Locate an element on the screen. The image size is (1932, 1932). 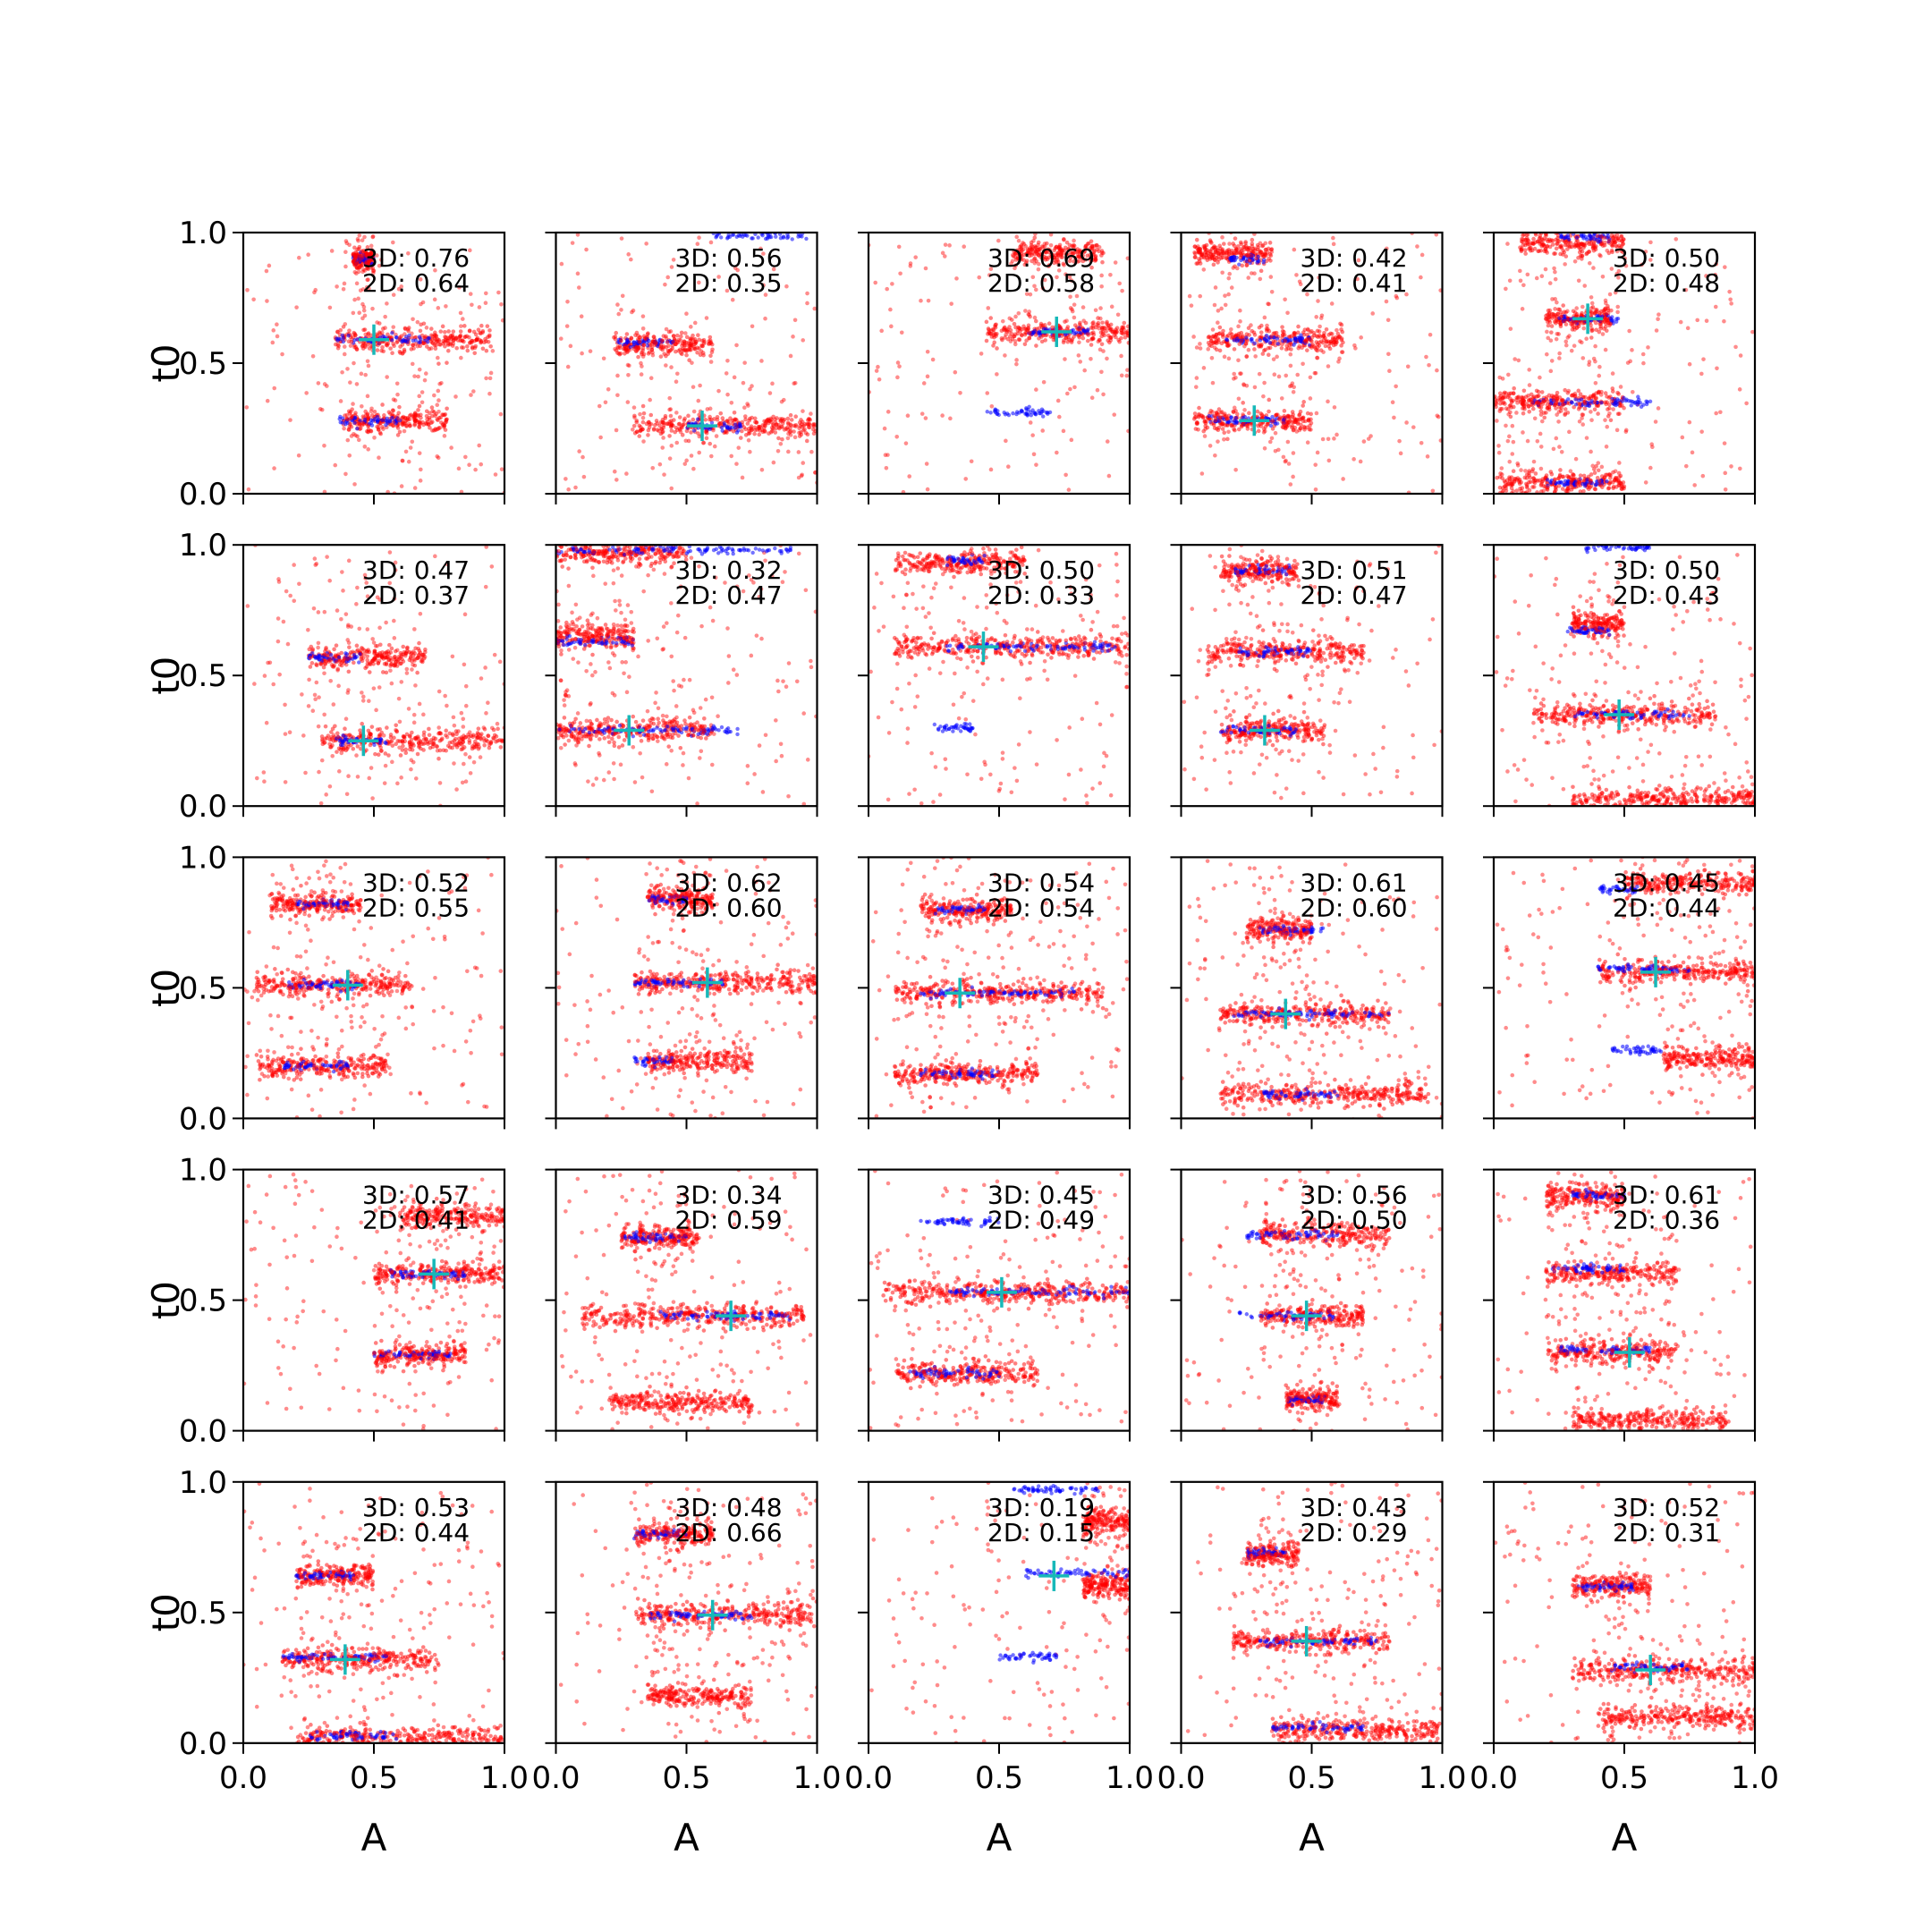
score-2d-label: 2D: 0.41 is located at coordinates (1354, 283).